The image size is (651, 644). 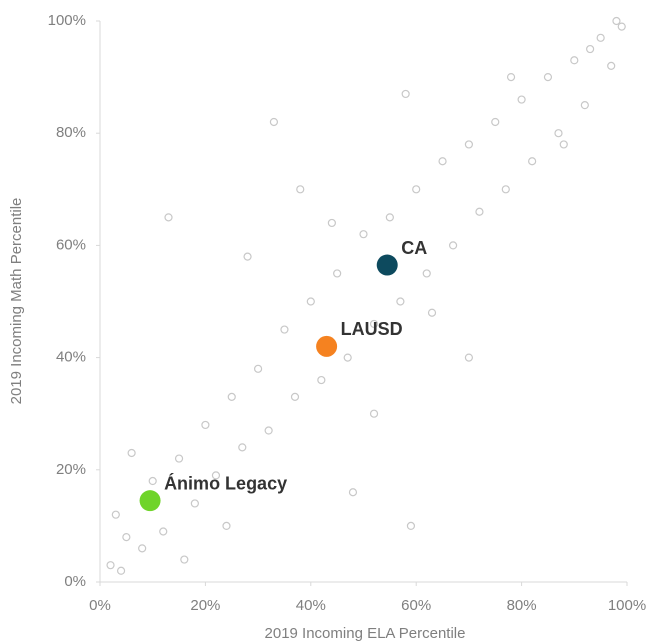 I want to click on point-label: Ánimo Legacy, so click(x=225, y=482).